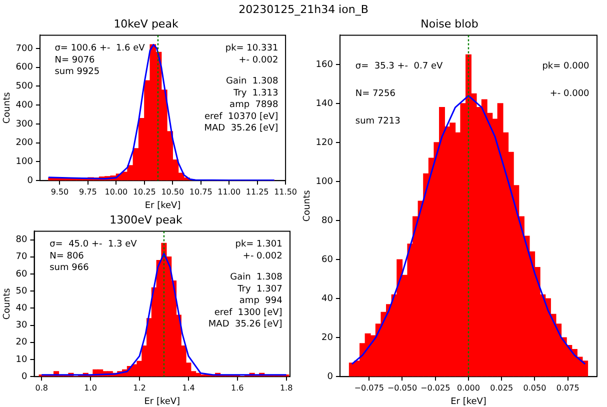 This screenshot has height=407, width=607. Describe the element at coordinates (94, 245) in the screenshot. I see `annotation: σ= 45.0 +- 1.3 eV` at that location.